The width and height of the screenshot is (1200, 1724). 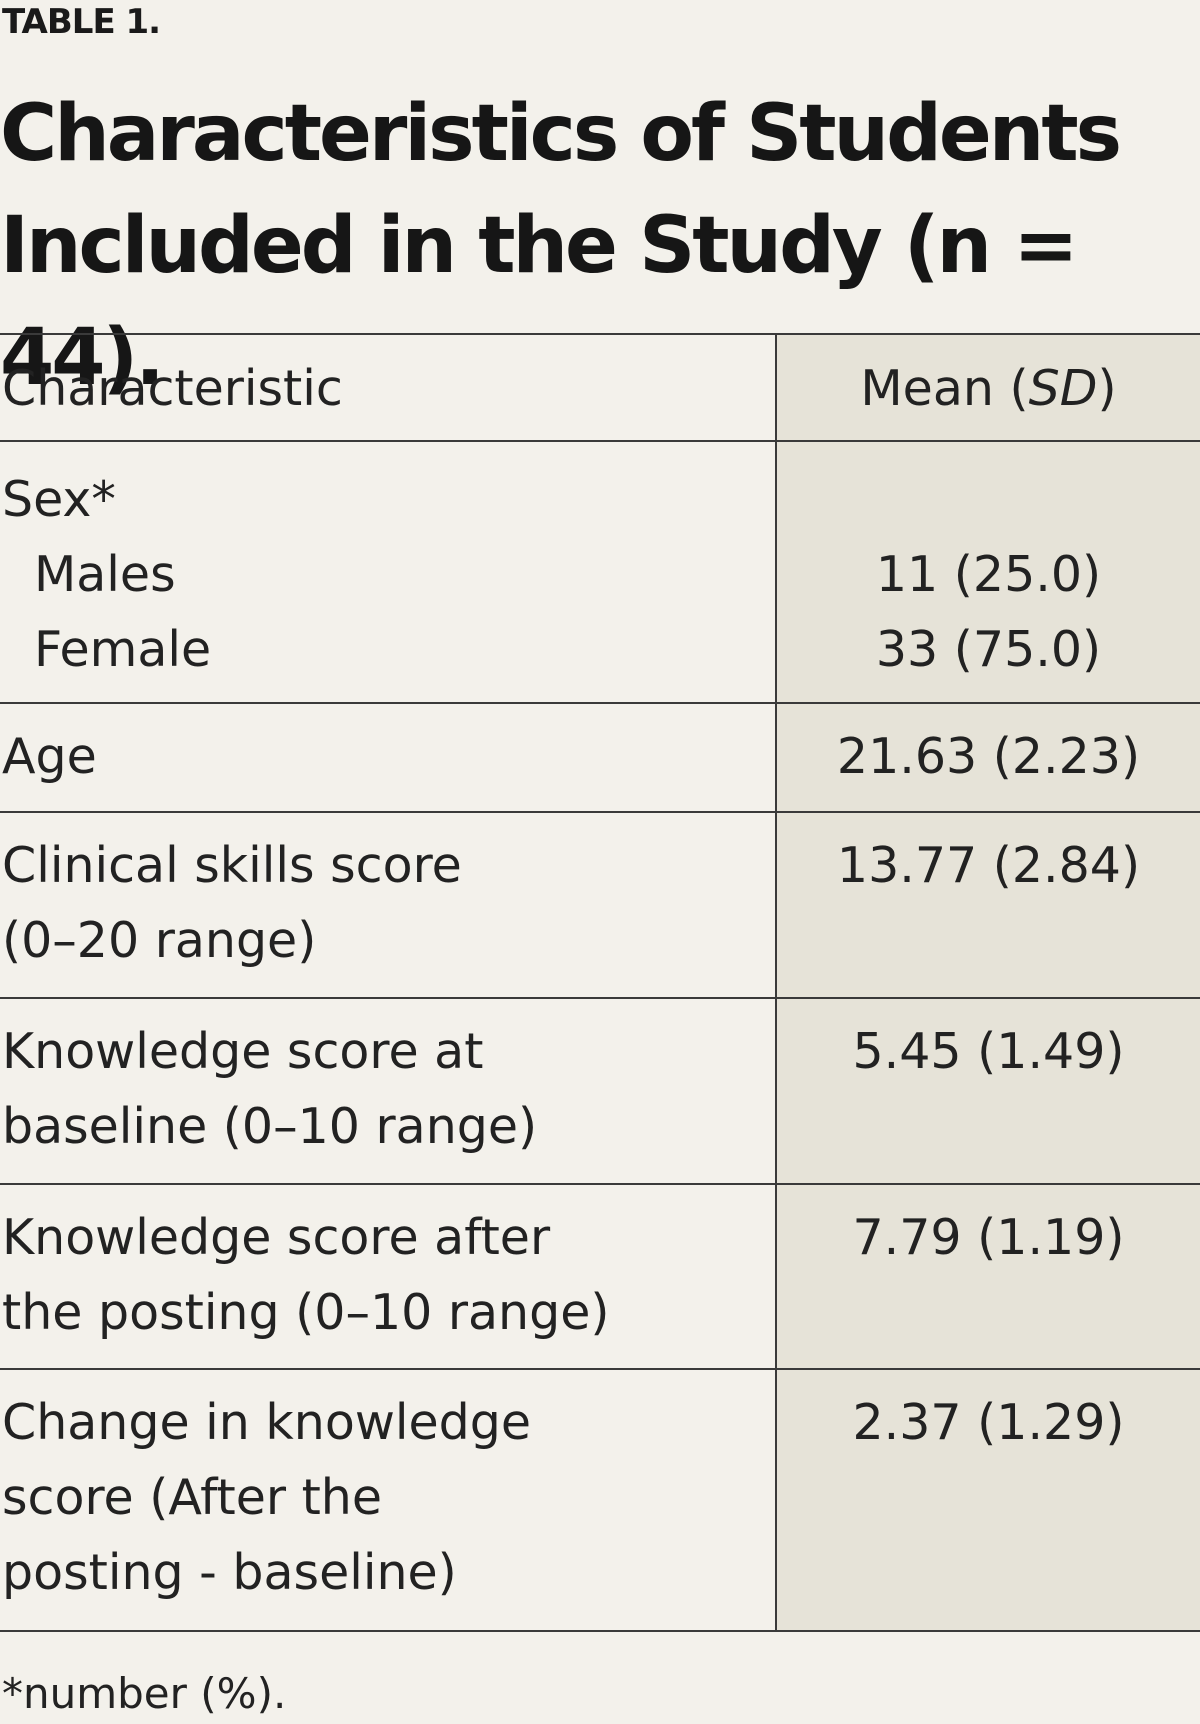 I want to click on header-mean-sd: Mean (SD), so click(x=987, y=387).